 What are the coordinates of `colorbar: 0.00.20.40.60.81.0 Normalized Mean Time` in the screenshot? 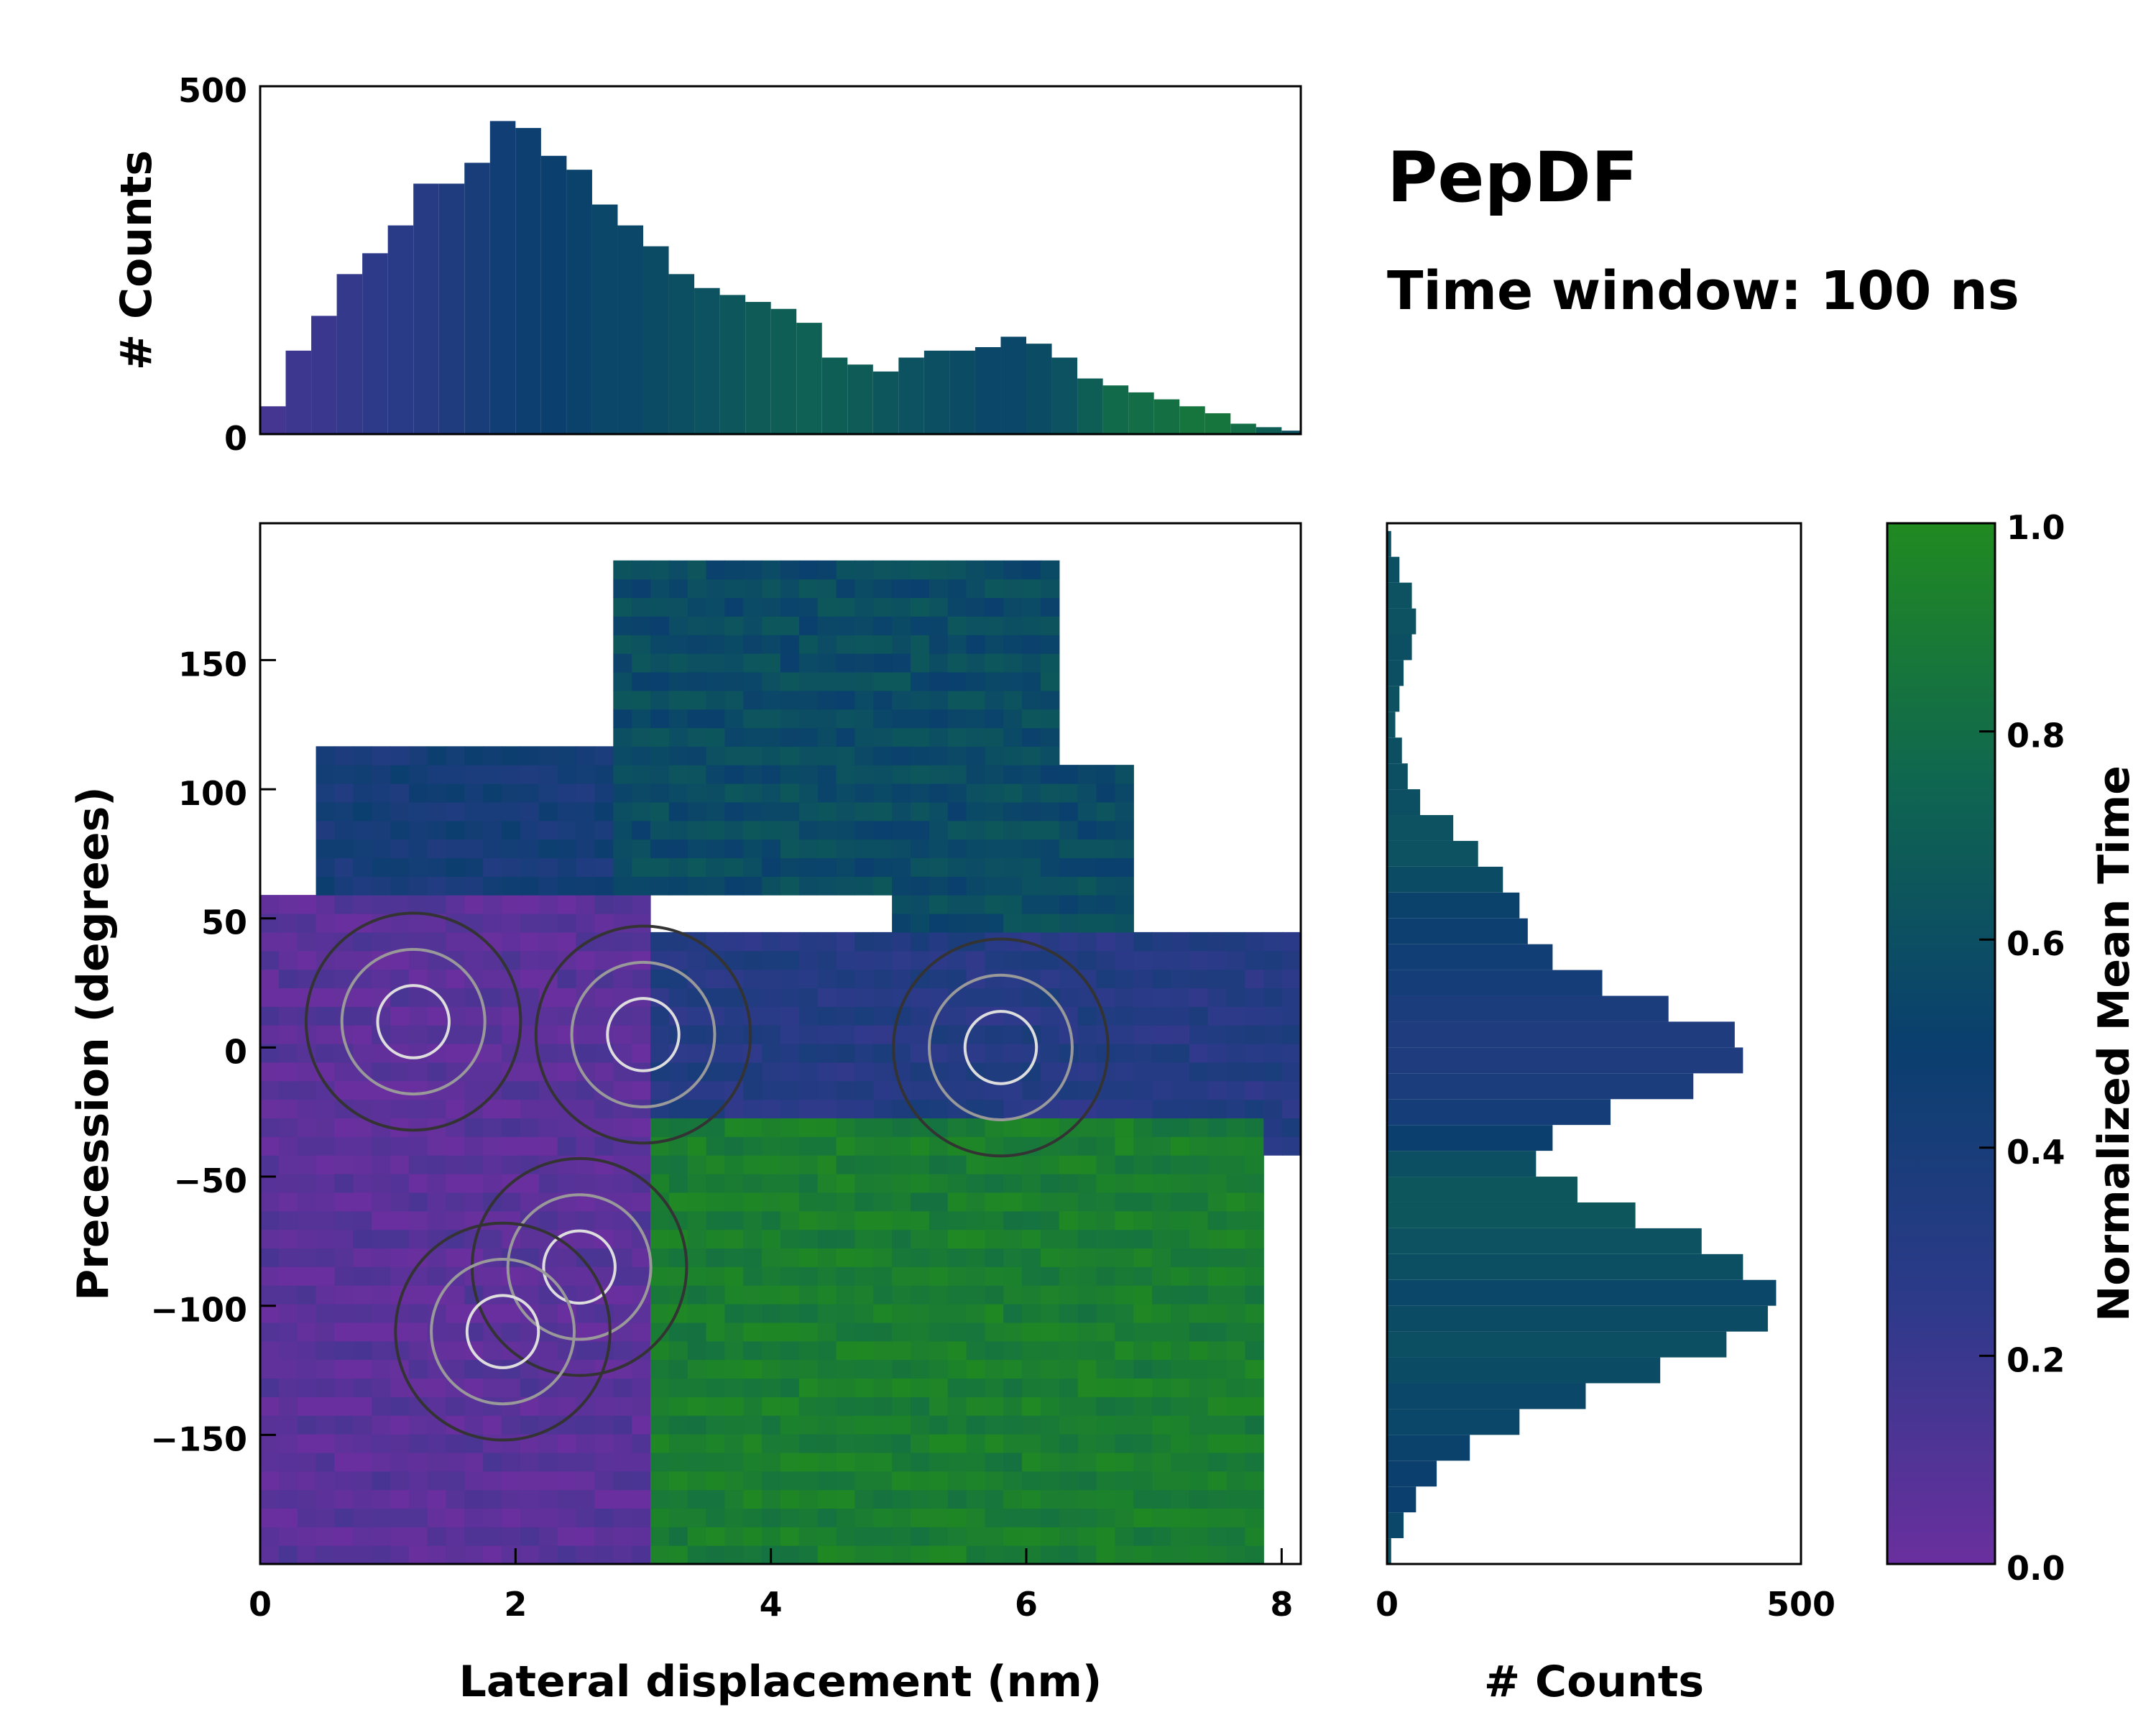 It's located at (2012, 1048).